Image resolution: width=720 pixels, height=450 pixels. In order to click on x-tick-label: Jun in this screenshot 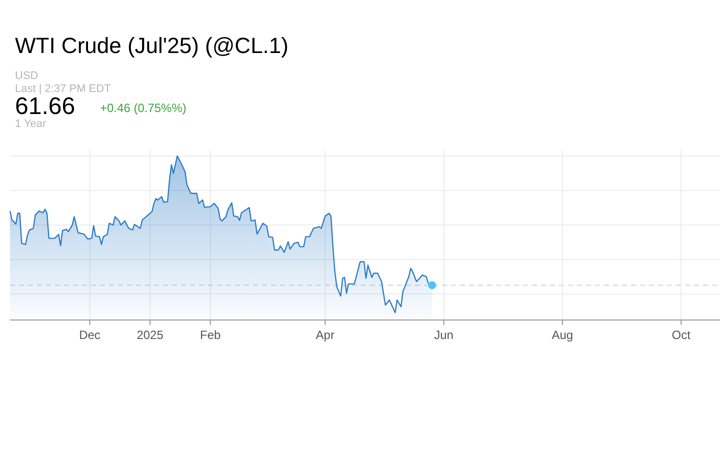, I will do `click(444, 335)`.